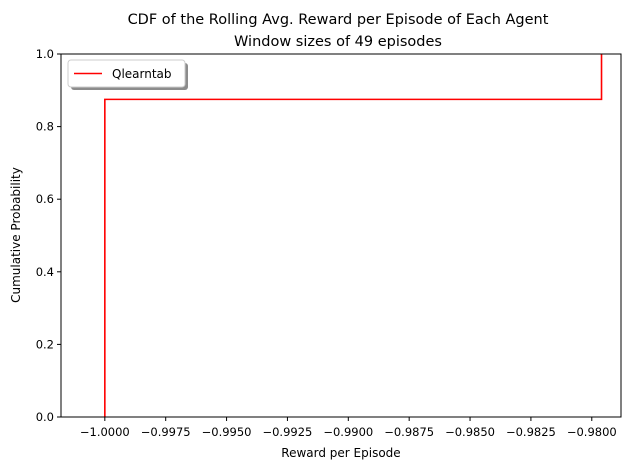 The image size is (630, 470). Describe the element at coordinates (592, 432) in the screenshot. I see `x-tick-label: −0.9800` at that location.